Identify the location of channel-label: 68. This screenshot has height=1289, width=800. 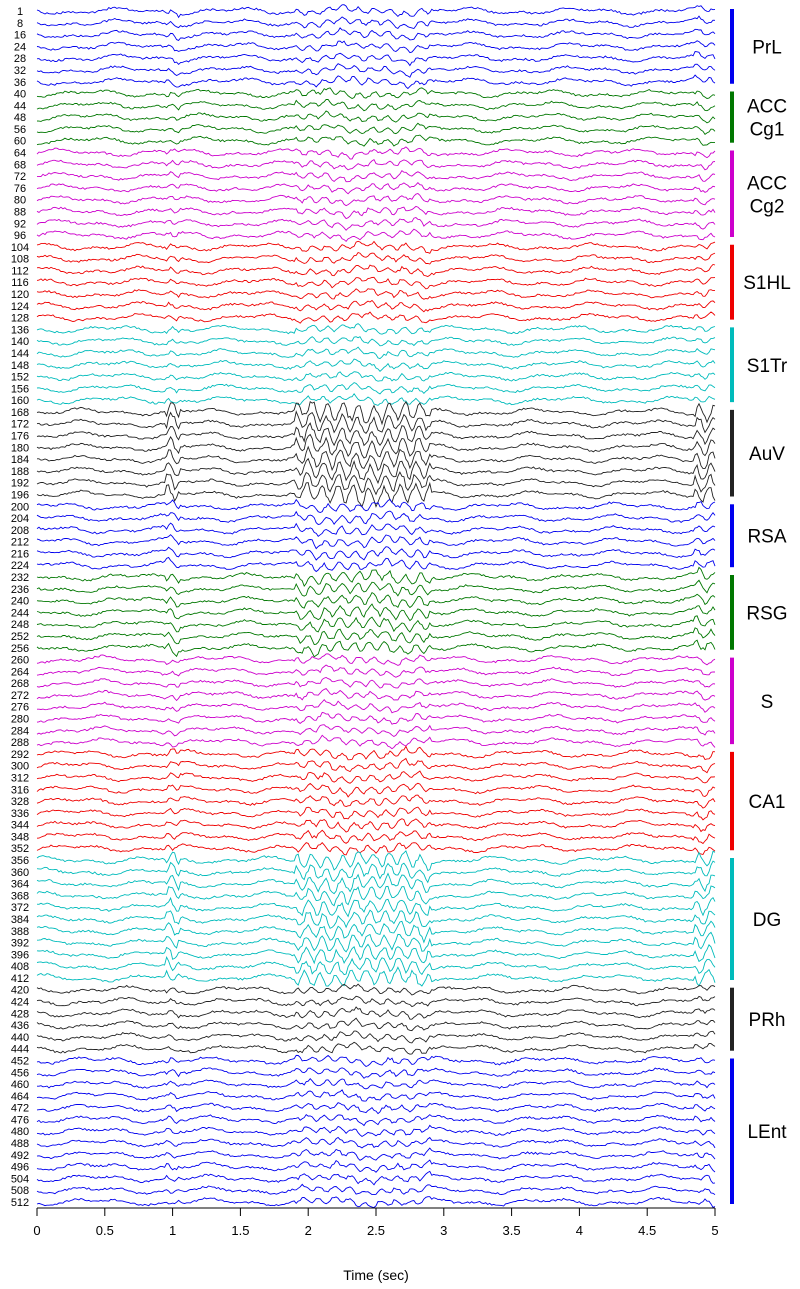
(20, 165).